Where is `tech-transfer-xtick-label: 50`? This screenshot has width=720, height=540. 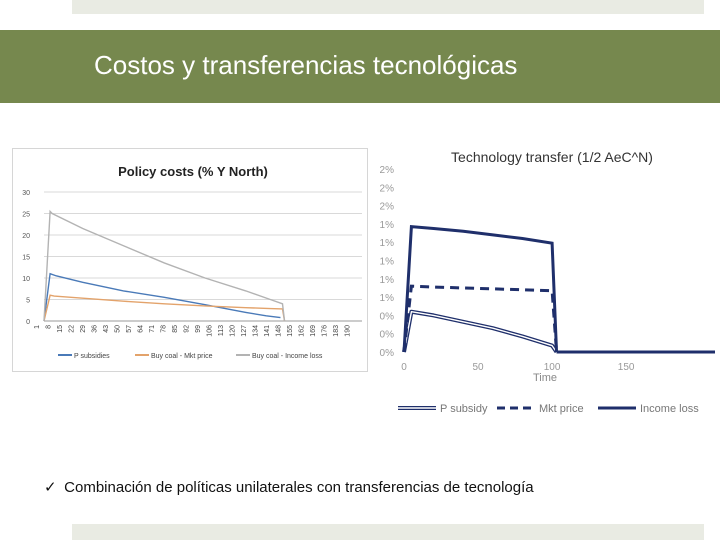
tech-transfer-xtick-label: 50 is located at coordinates (478, 367).